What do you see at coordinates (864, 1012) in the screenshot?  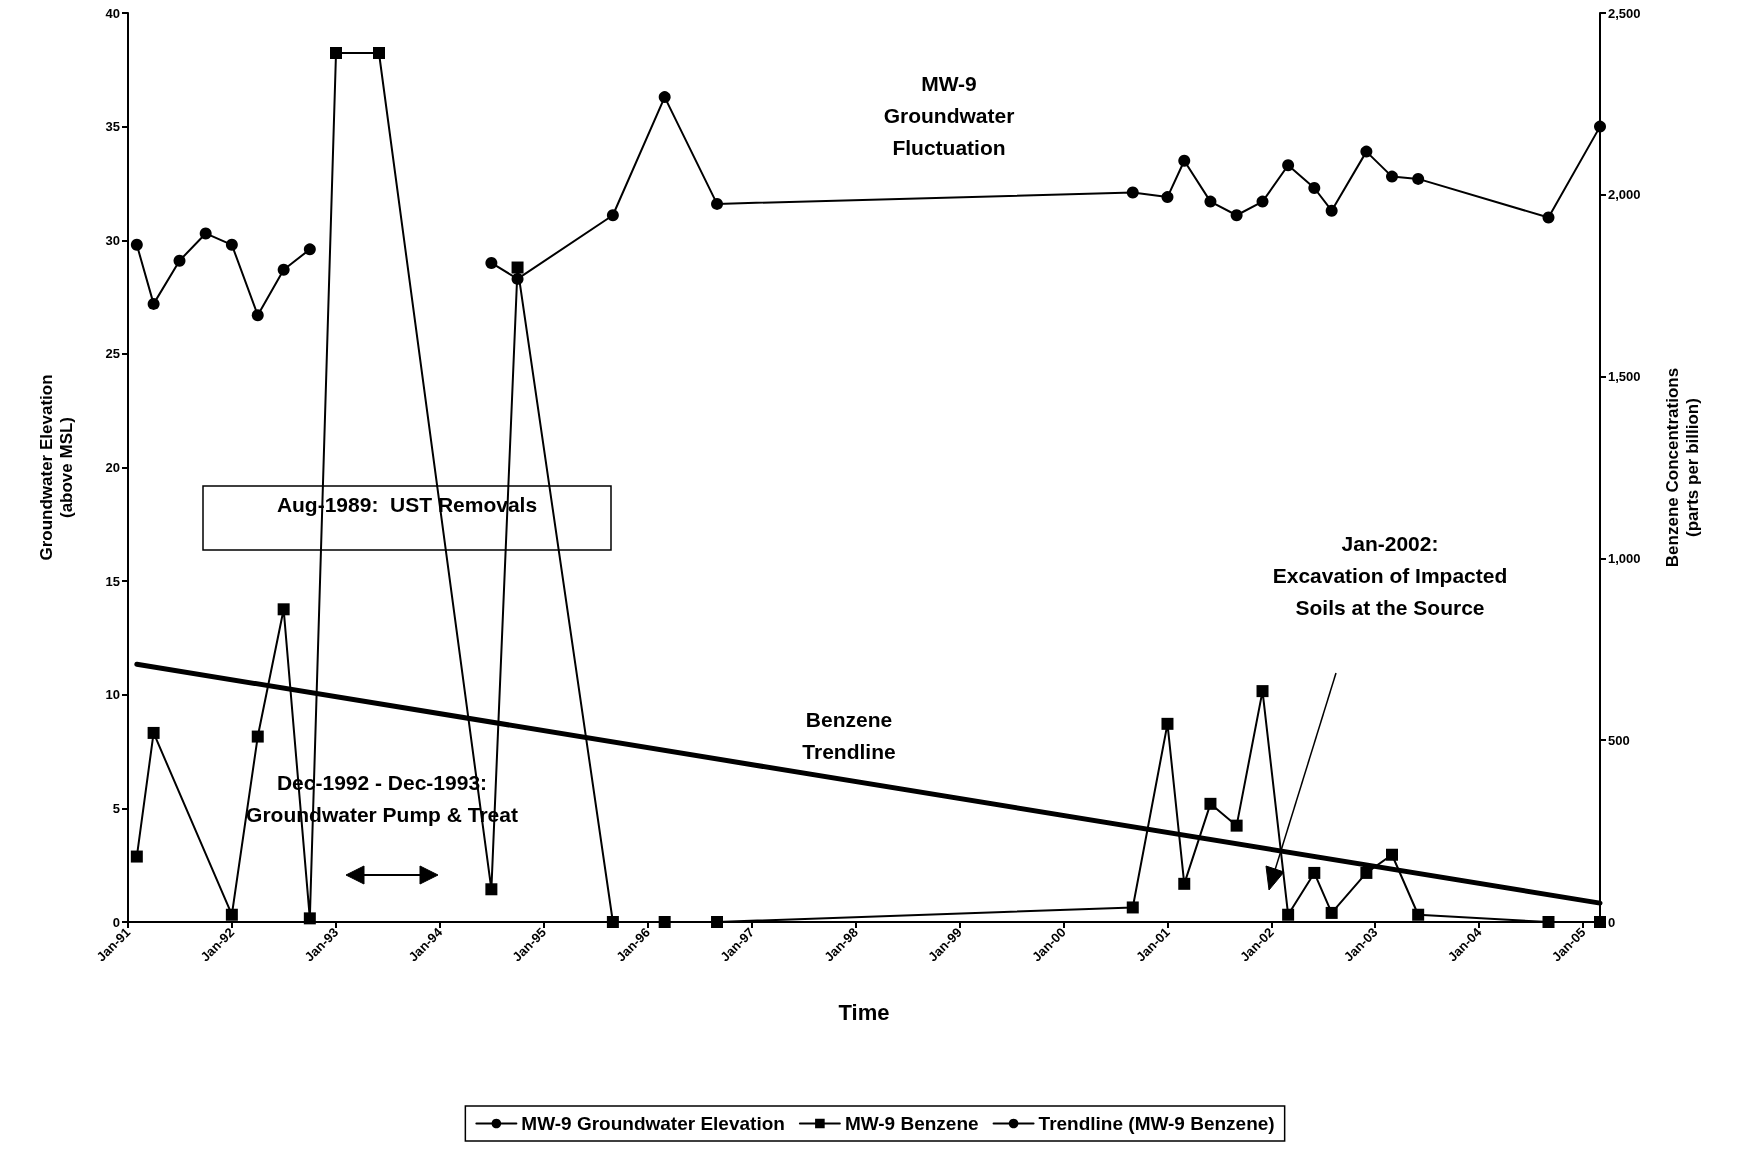 I see `x-axis-title: Time` at bounding box center [864, 1012].